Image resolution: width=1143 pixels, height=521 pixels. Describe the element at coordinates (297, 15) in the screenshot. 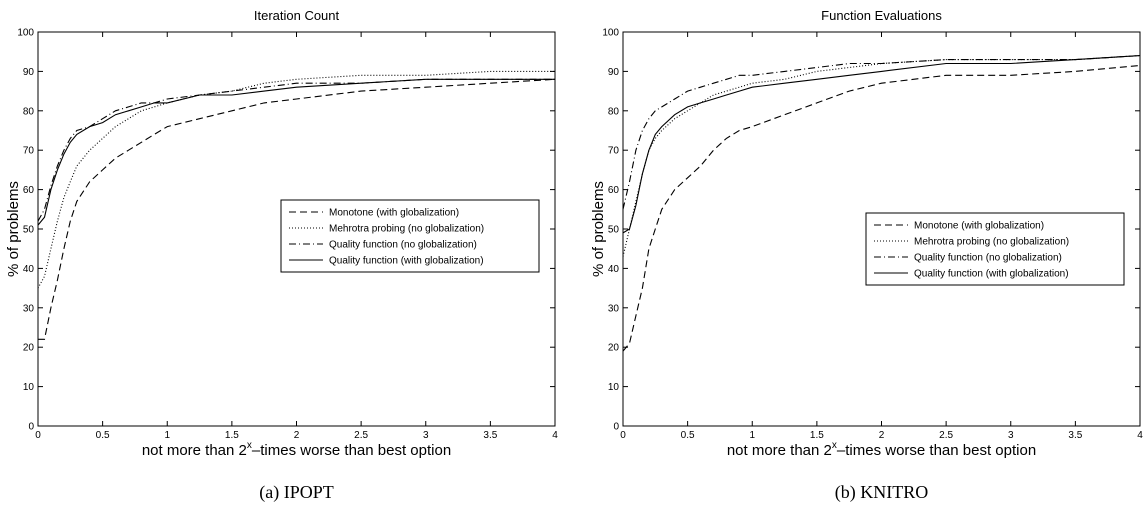

I see `chart-title: Iteration Count` at that location.